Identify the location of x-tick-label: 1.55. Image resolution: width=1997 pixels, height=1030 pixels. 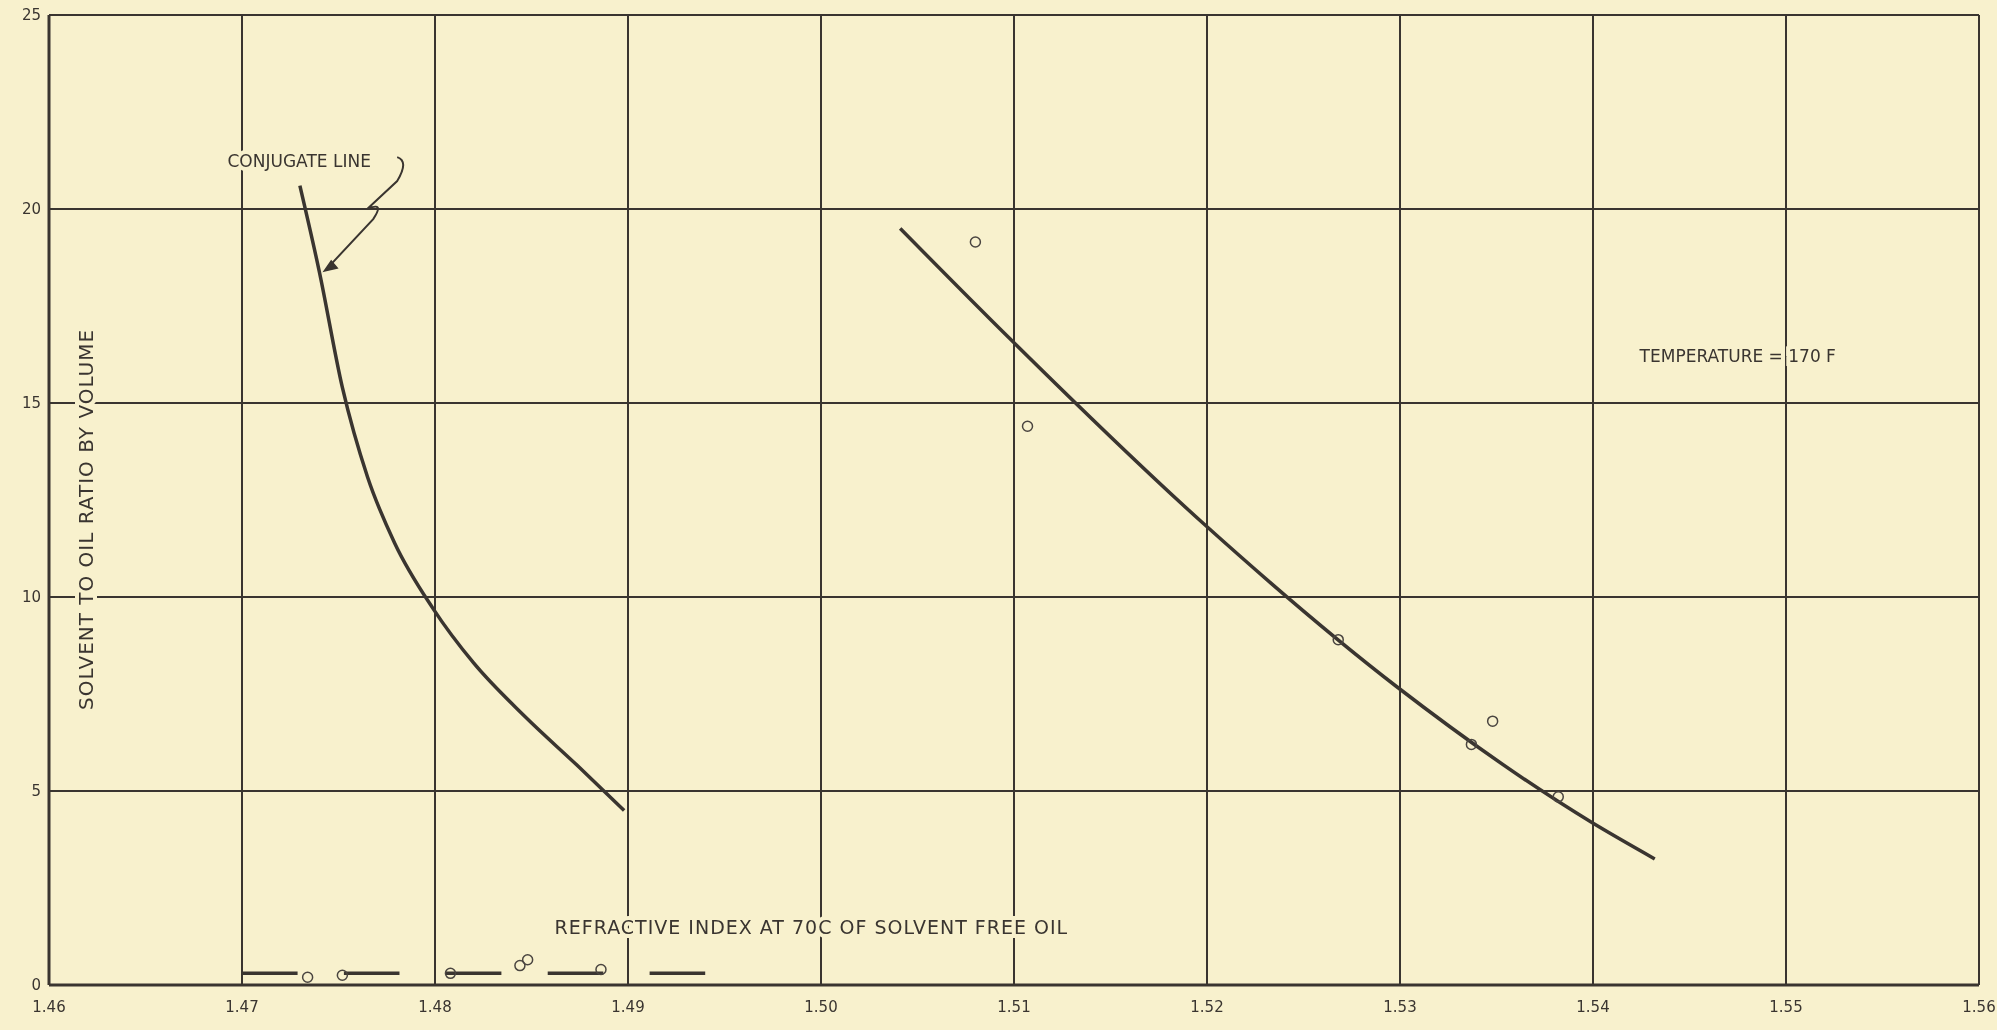
(1786, 1006).